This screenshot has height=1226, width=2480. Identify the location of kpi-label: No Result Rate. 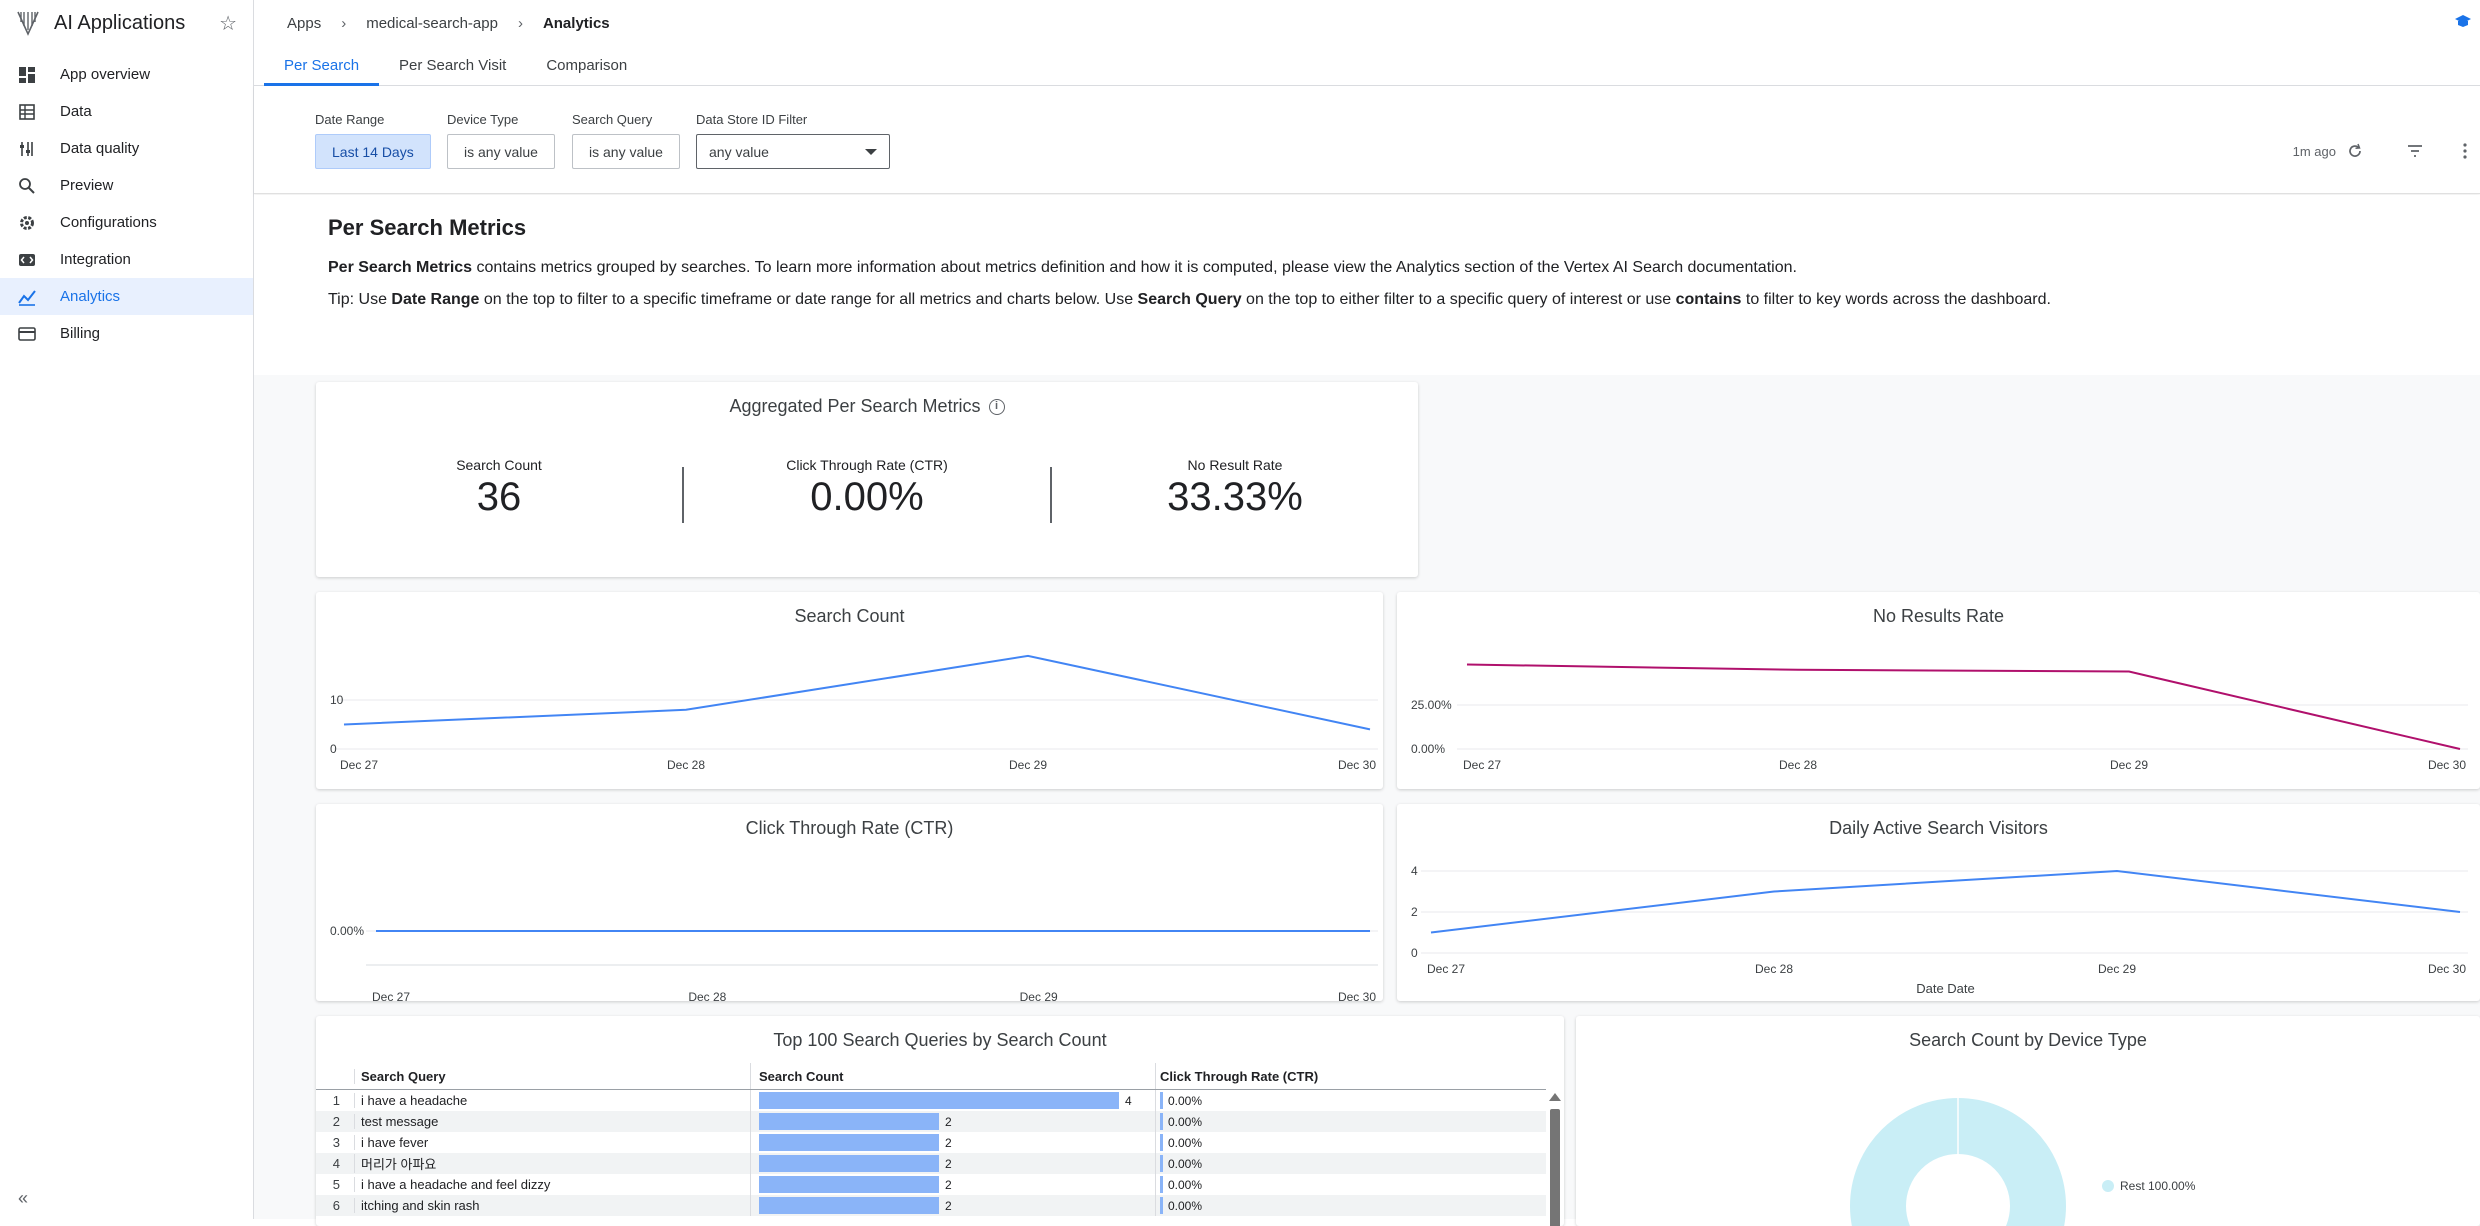
(1235, 465).